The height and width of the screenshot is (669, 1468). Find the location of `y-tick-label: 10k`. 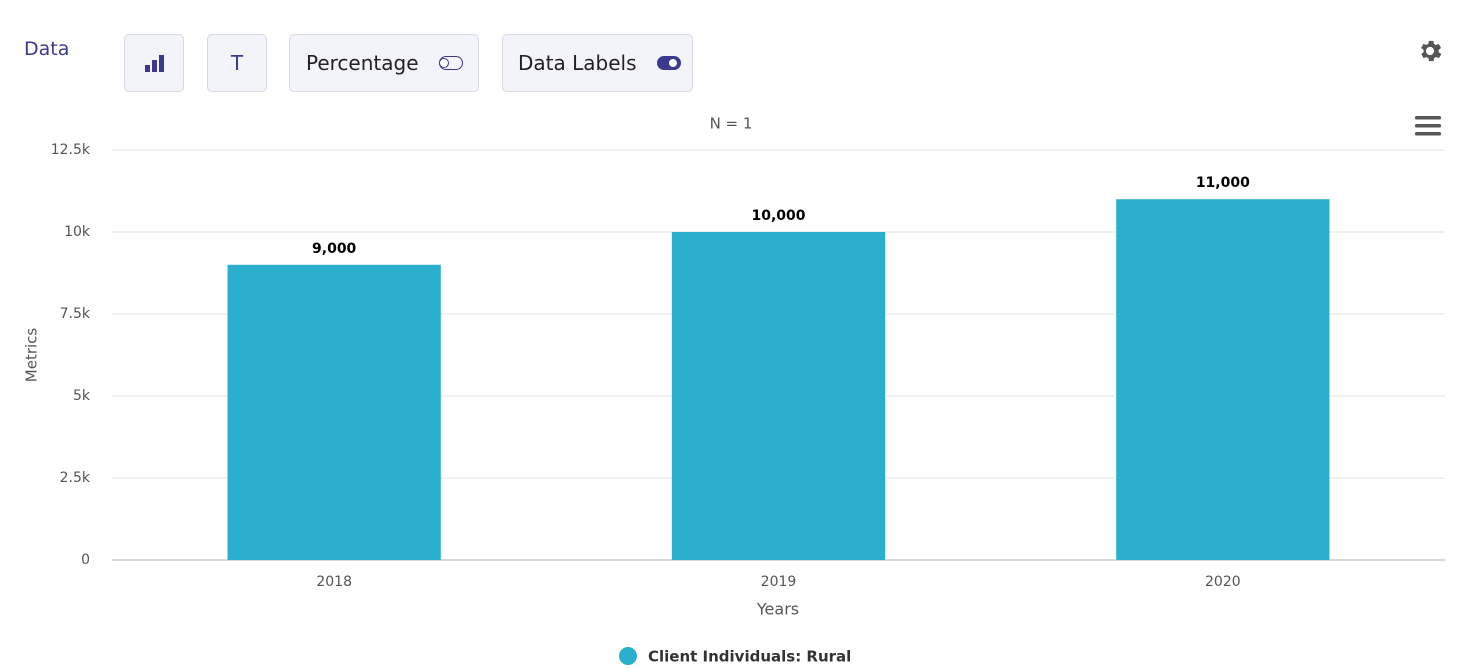

y-tick-label: 10k is located at coordinates (77, 232).